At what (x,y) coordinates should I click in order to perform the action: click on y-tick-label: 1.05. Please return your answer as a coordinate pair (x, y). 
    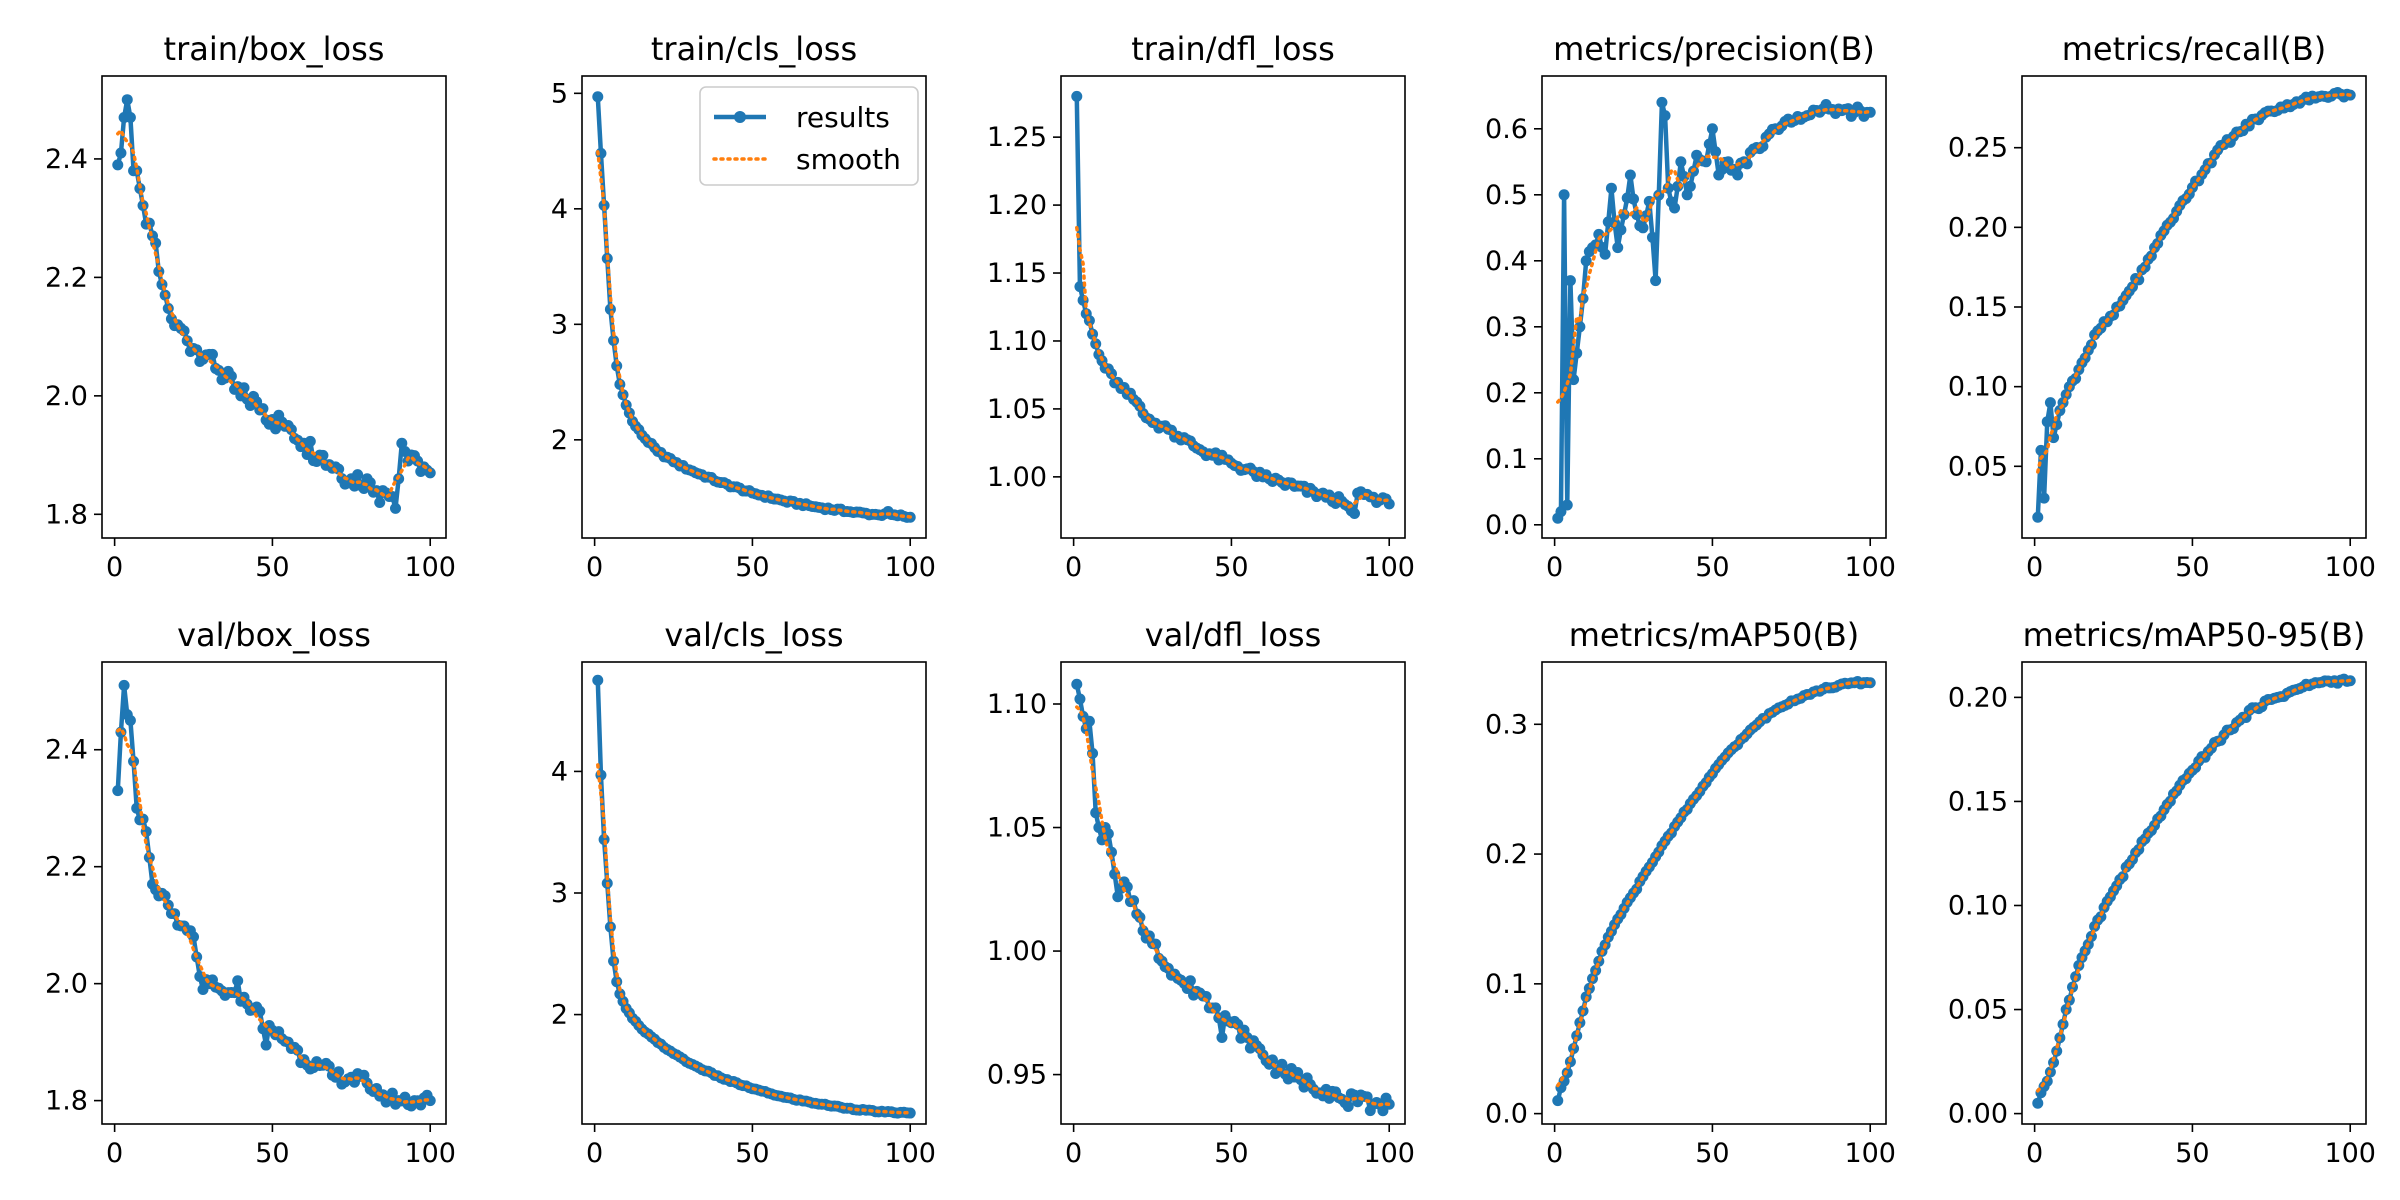
    Looking at the image, I should click on (1017, 409).